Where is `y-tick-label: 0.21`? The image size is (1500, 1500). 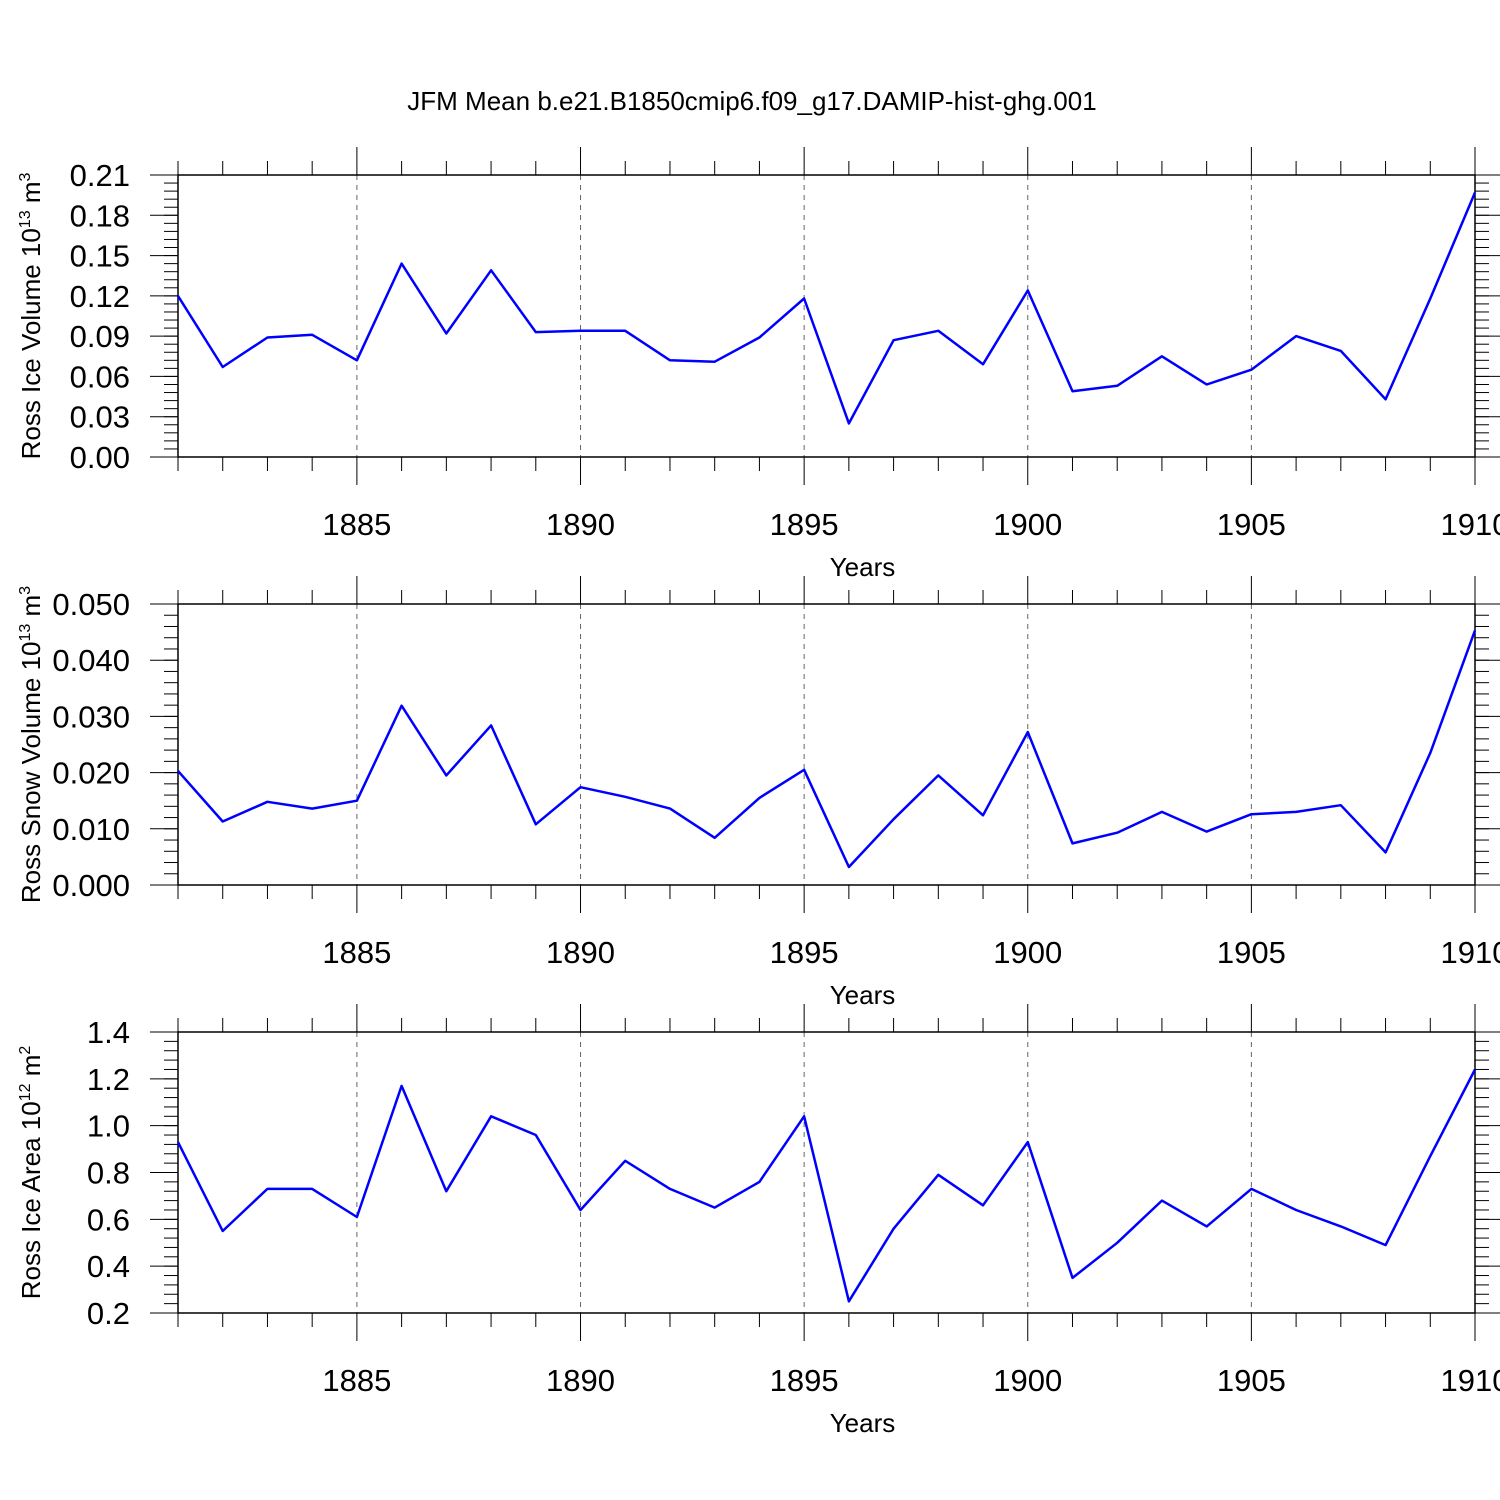 y-tick-label: 0.21 is located at coordinates (100, 175).